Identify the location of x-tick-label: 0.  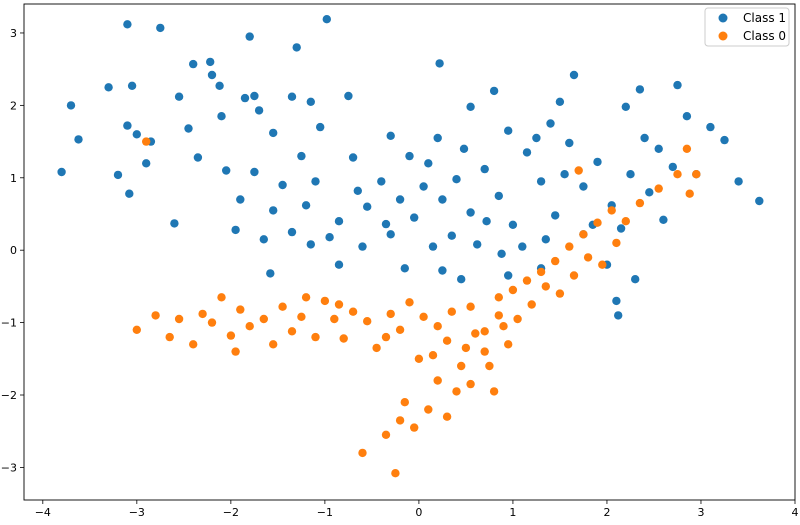
(418, 512).